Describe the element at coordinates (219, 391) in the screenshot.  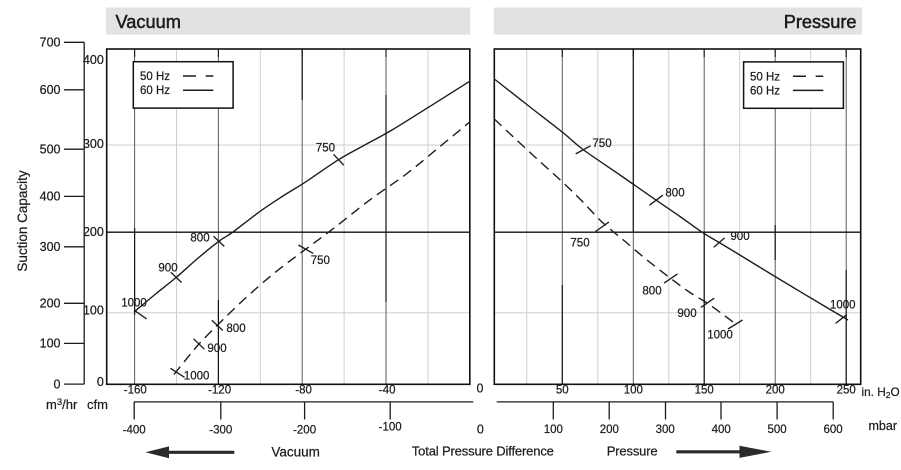
I see `svg-text: -120` at that location.